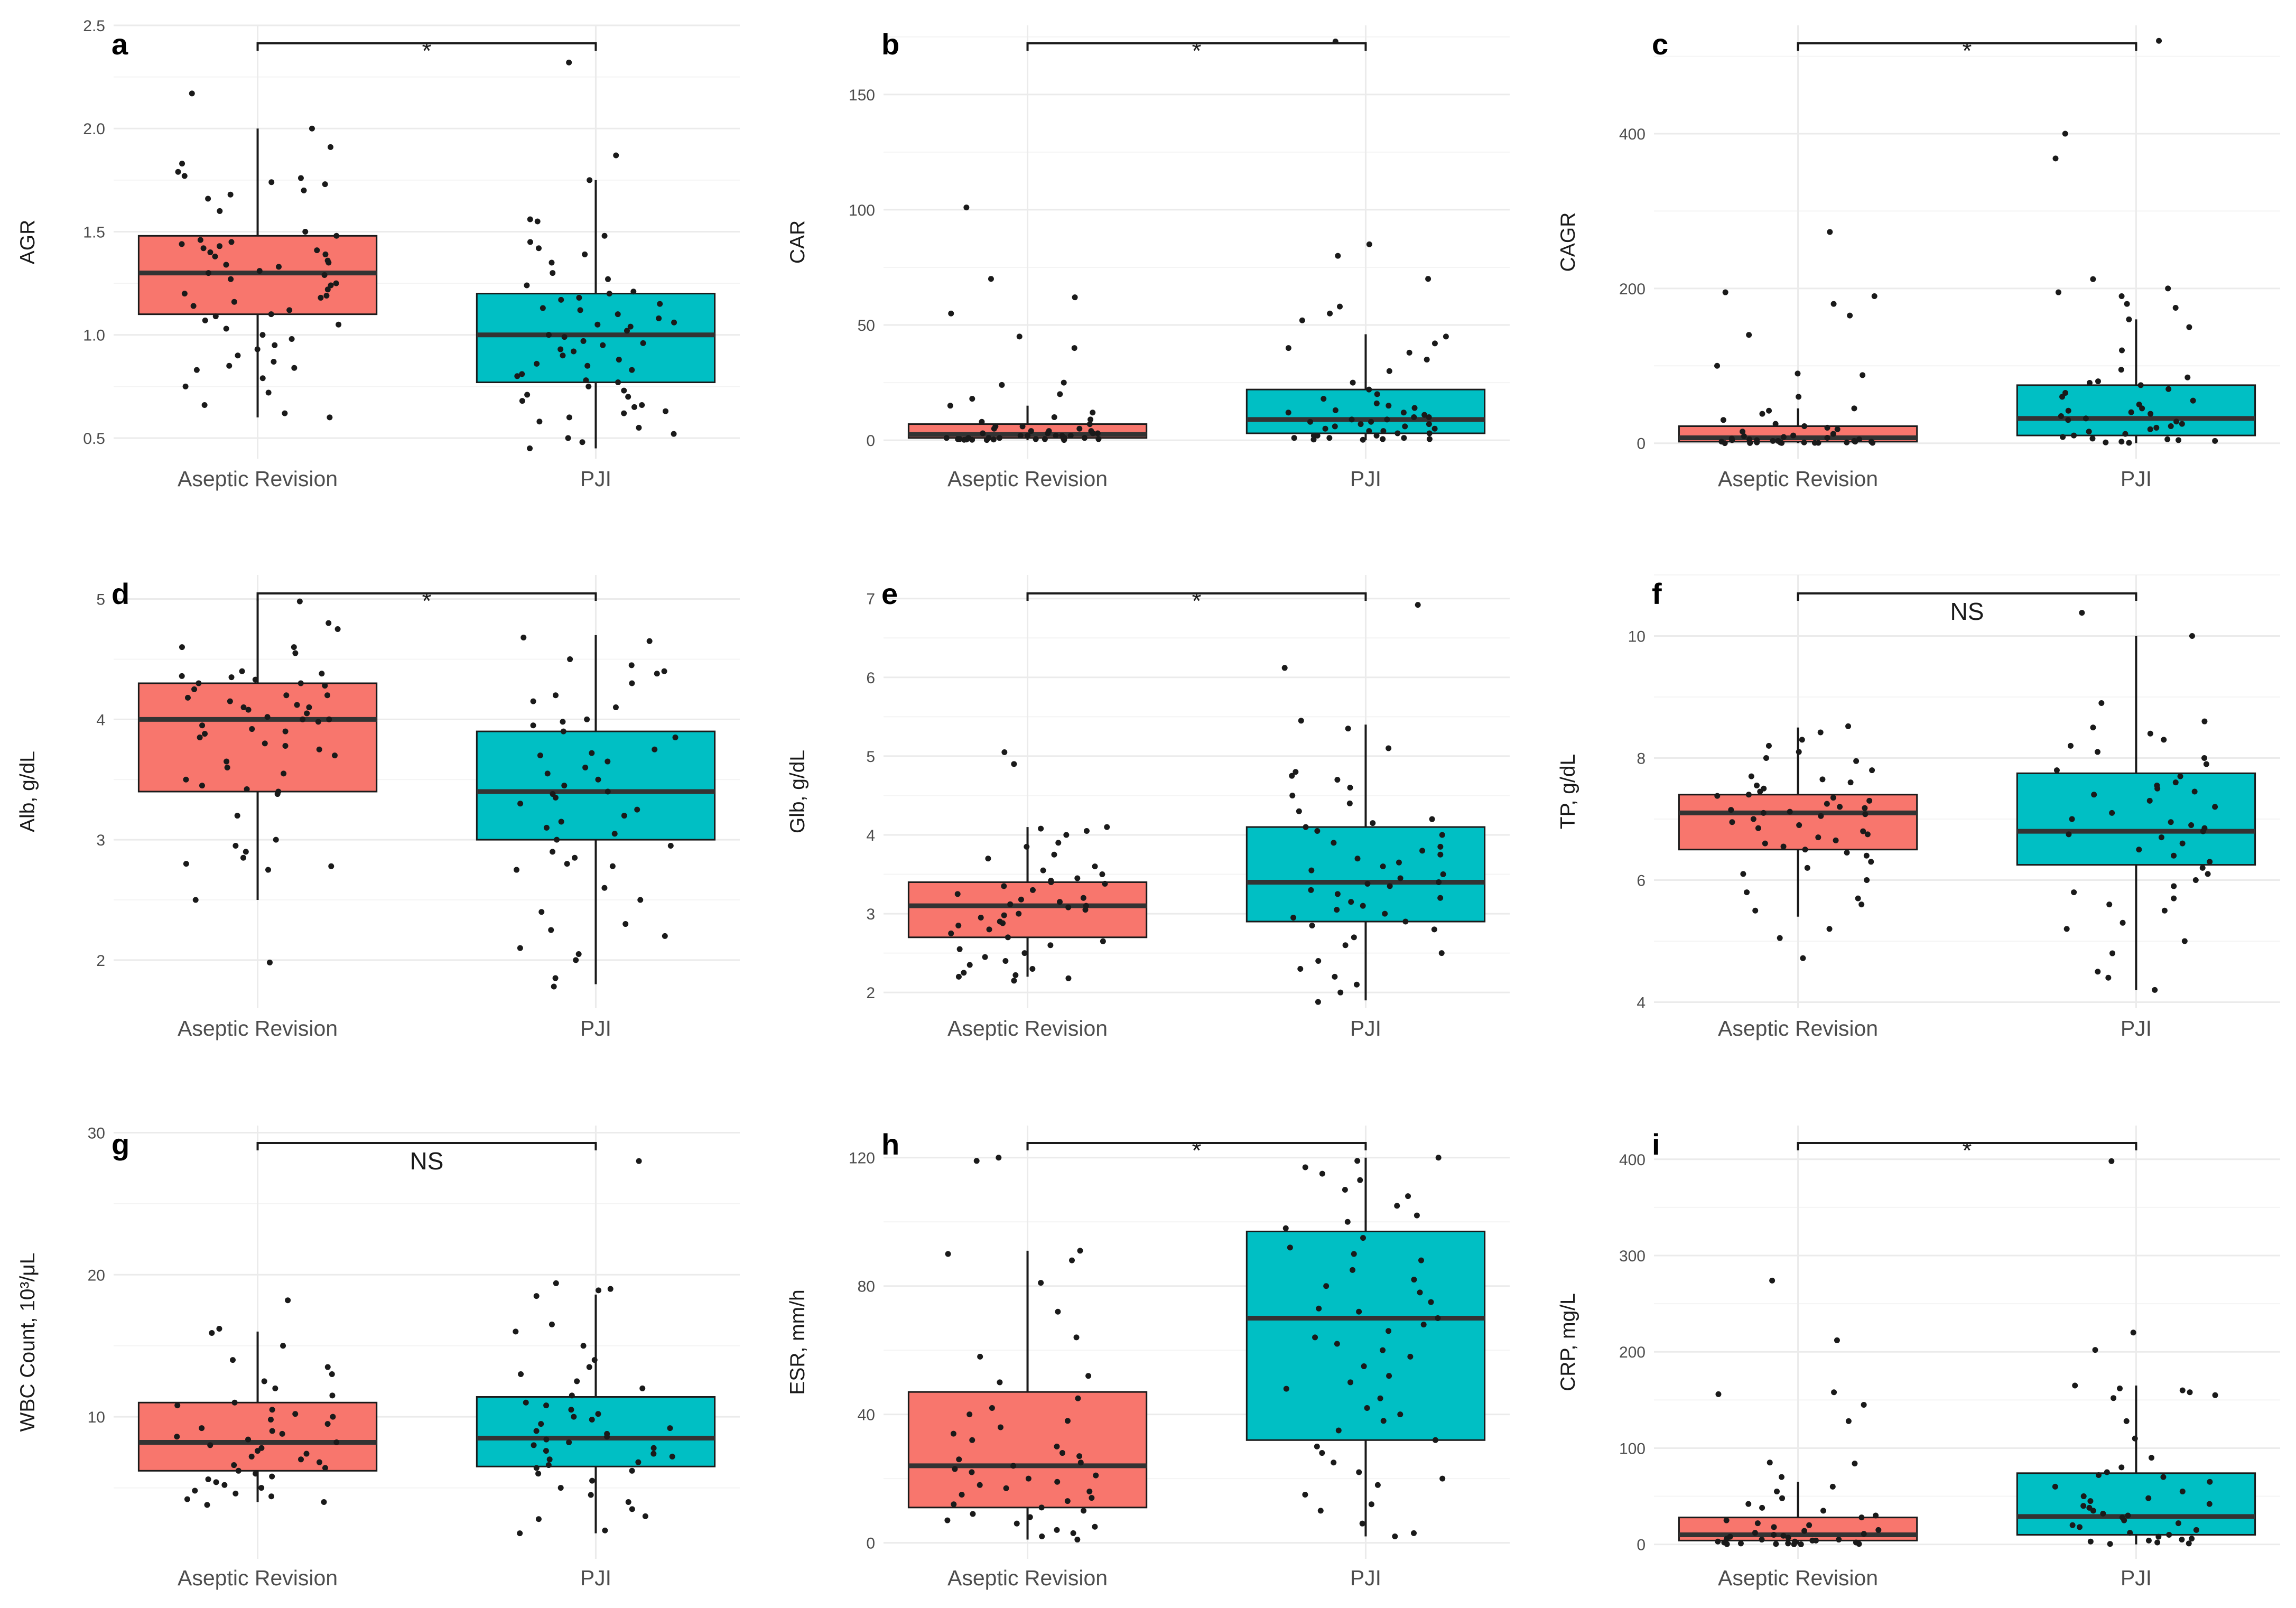 This screenshot has height=1608, width=2296. What do you see at coordinates (866, 325) in the screenshot?
I see `y-tick-label: 50` at bounding box center [866, 325].